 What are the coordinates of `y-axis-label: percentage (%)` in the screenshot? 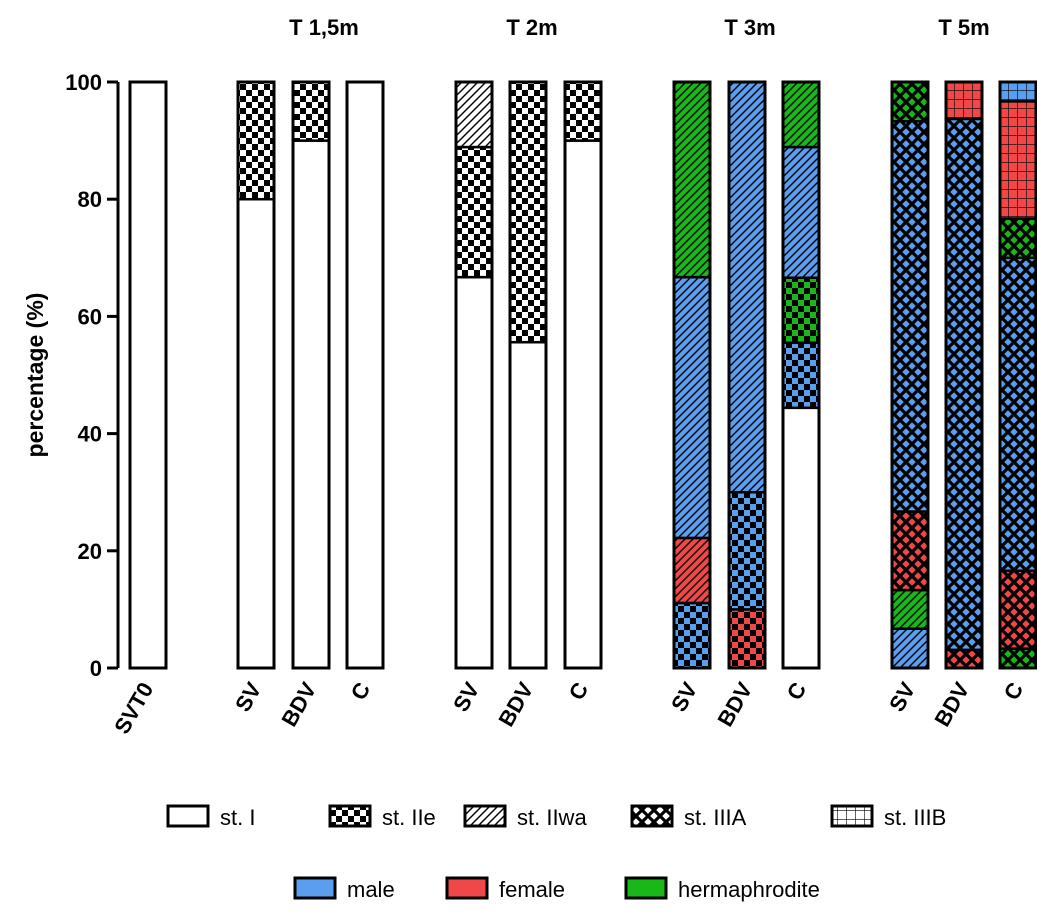 It's located at (35, 375).